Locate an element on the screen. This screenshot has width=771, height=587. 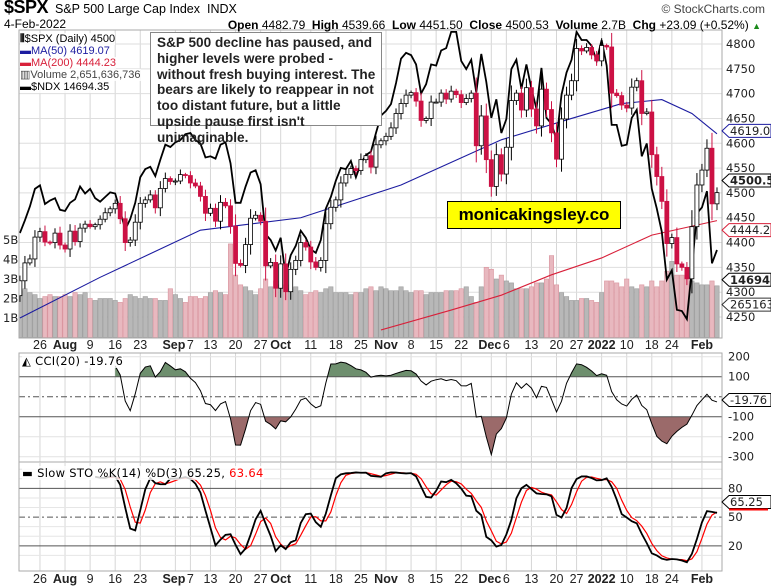
legend-ma50-text: MA(50) 4619.07 is located at coordinates (70, 51).